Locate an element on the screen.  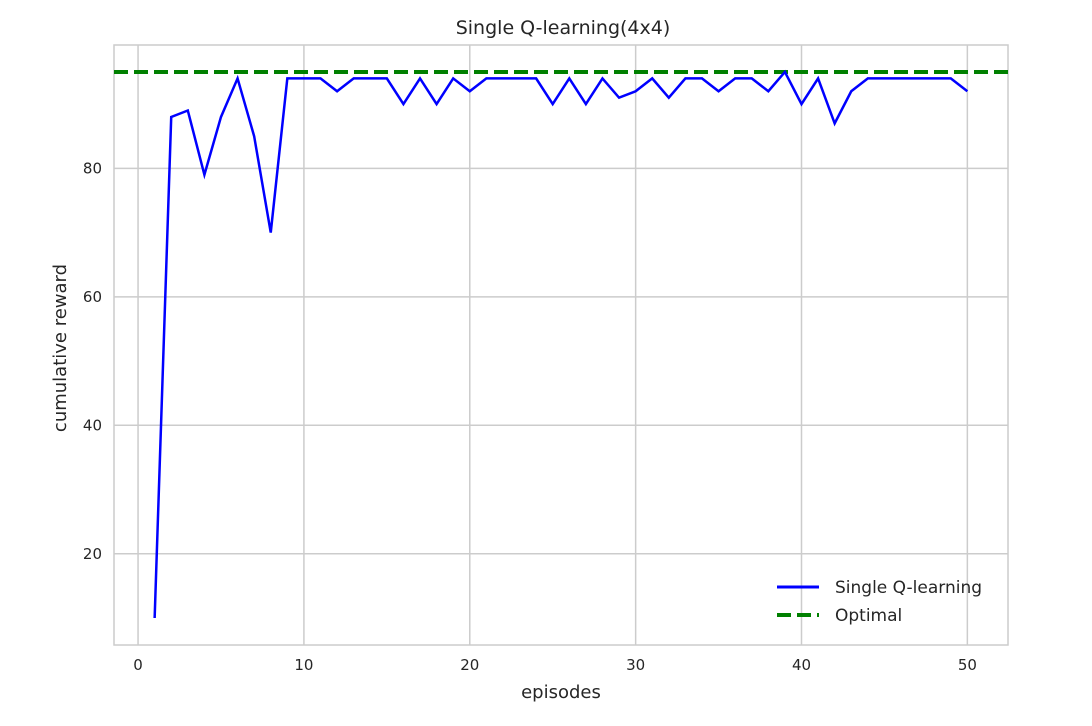
legend-label-optimal: Optimal is located at coordinates (868, 616).